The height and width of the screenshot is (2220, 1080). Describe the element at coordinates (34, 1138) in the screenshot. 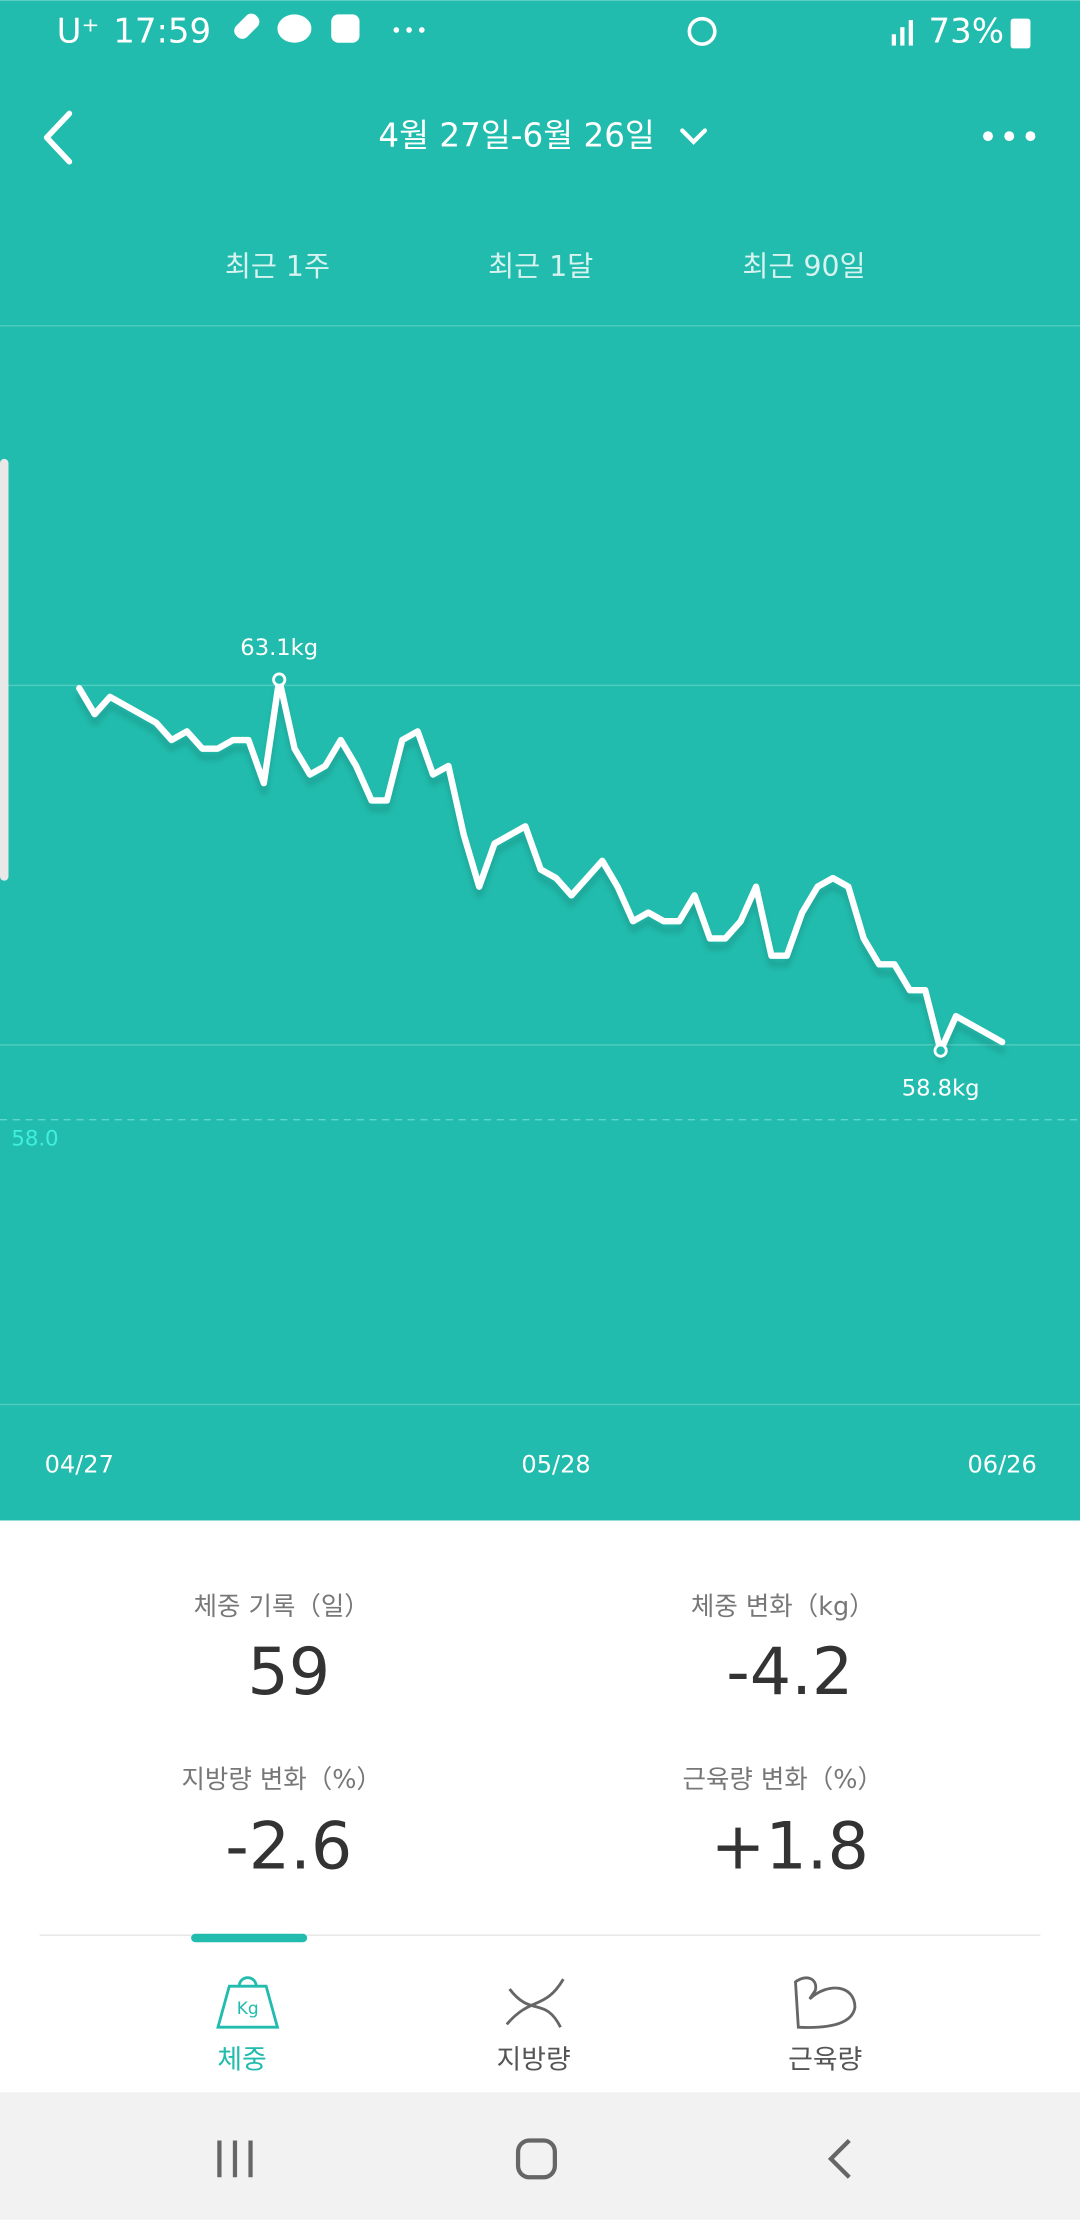

I see `reference-label: 58.0` at that location.